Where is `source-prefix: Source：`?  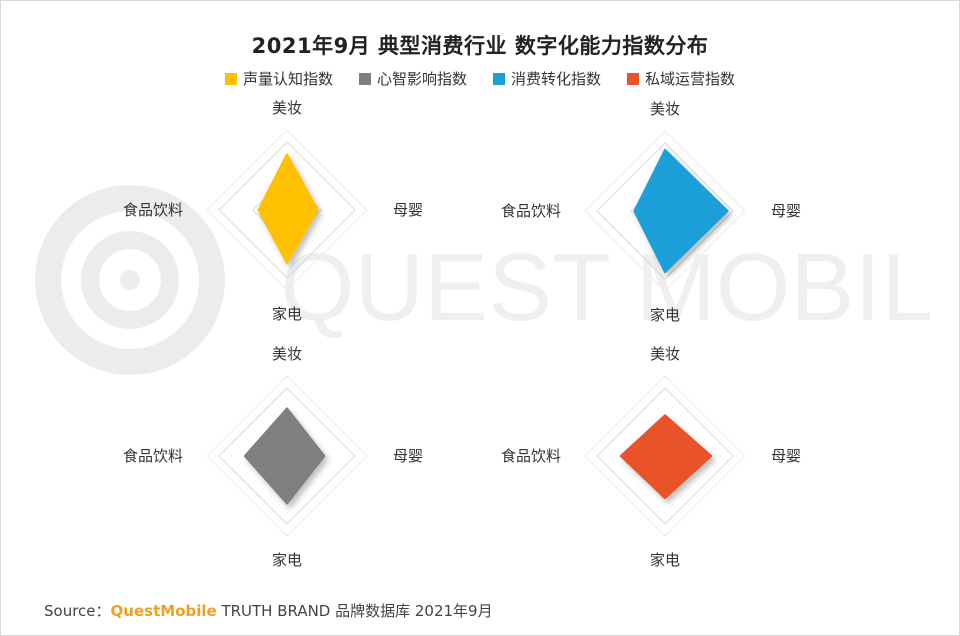
source-prefix: Source： is located at coordinates (77, 611).